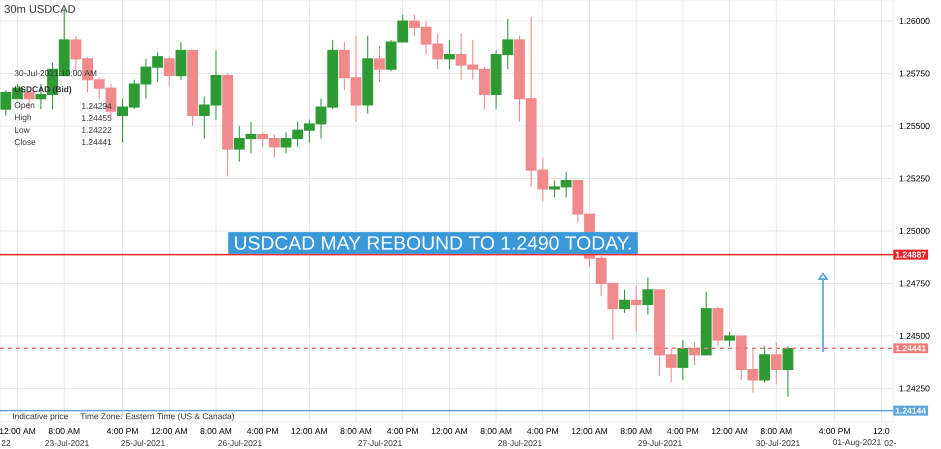  I want to click on annotation: High, so click(23, 118).